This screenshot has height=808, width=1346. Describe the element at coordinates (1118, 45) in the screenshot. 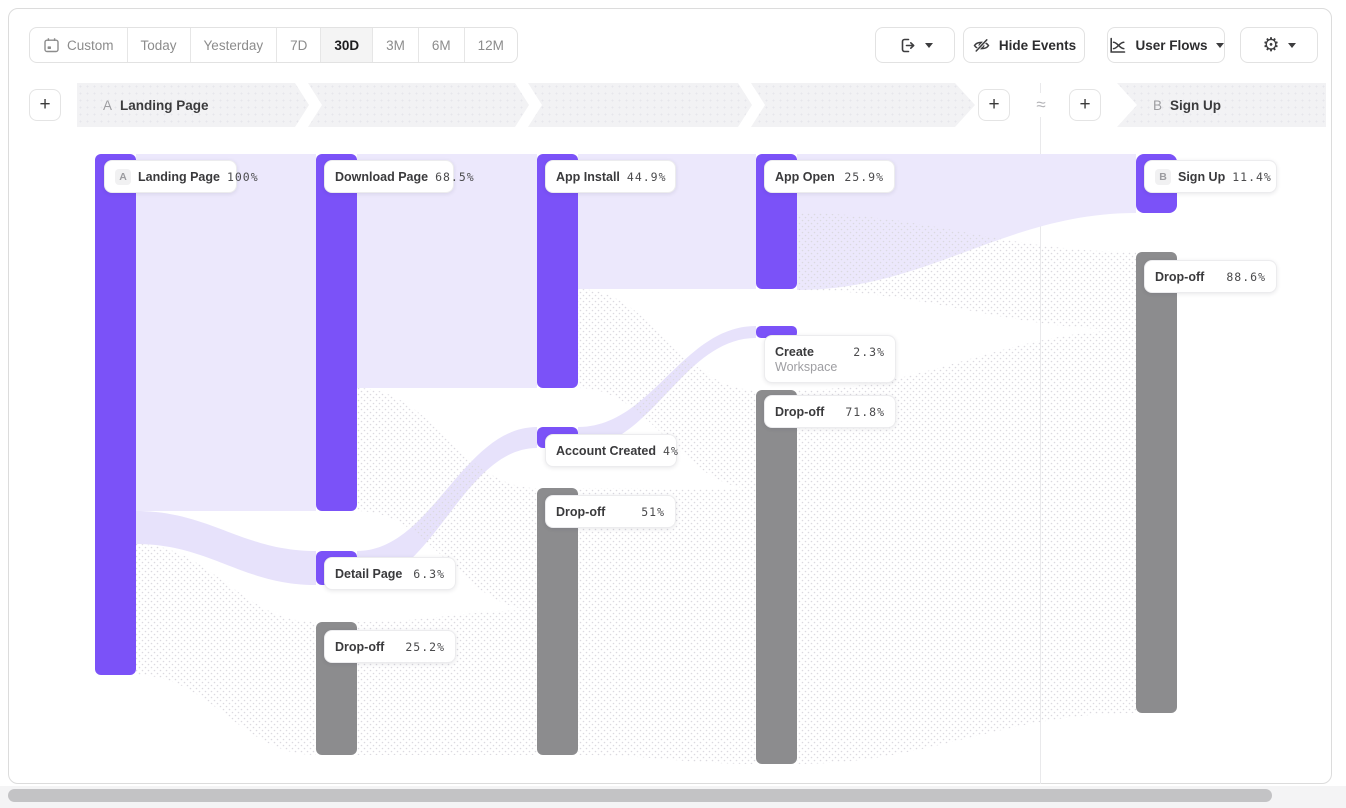

I see `flows-chart-icon` at that location.